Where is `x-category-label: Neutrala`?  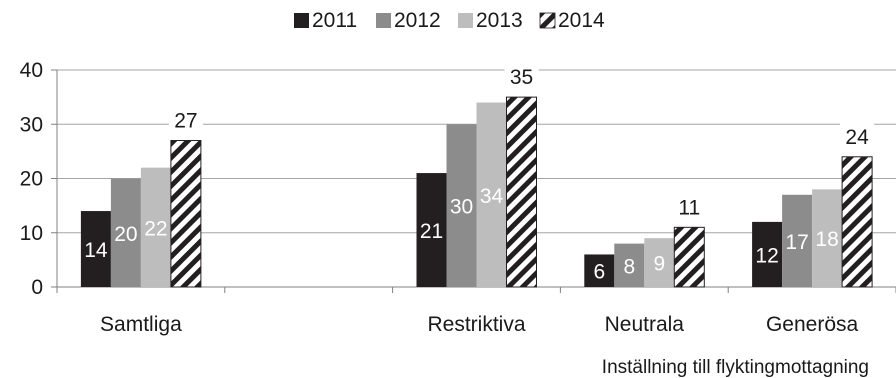
x-category-label: Neutrala is located at coordinates (645, 324).